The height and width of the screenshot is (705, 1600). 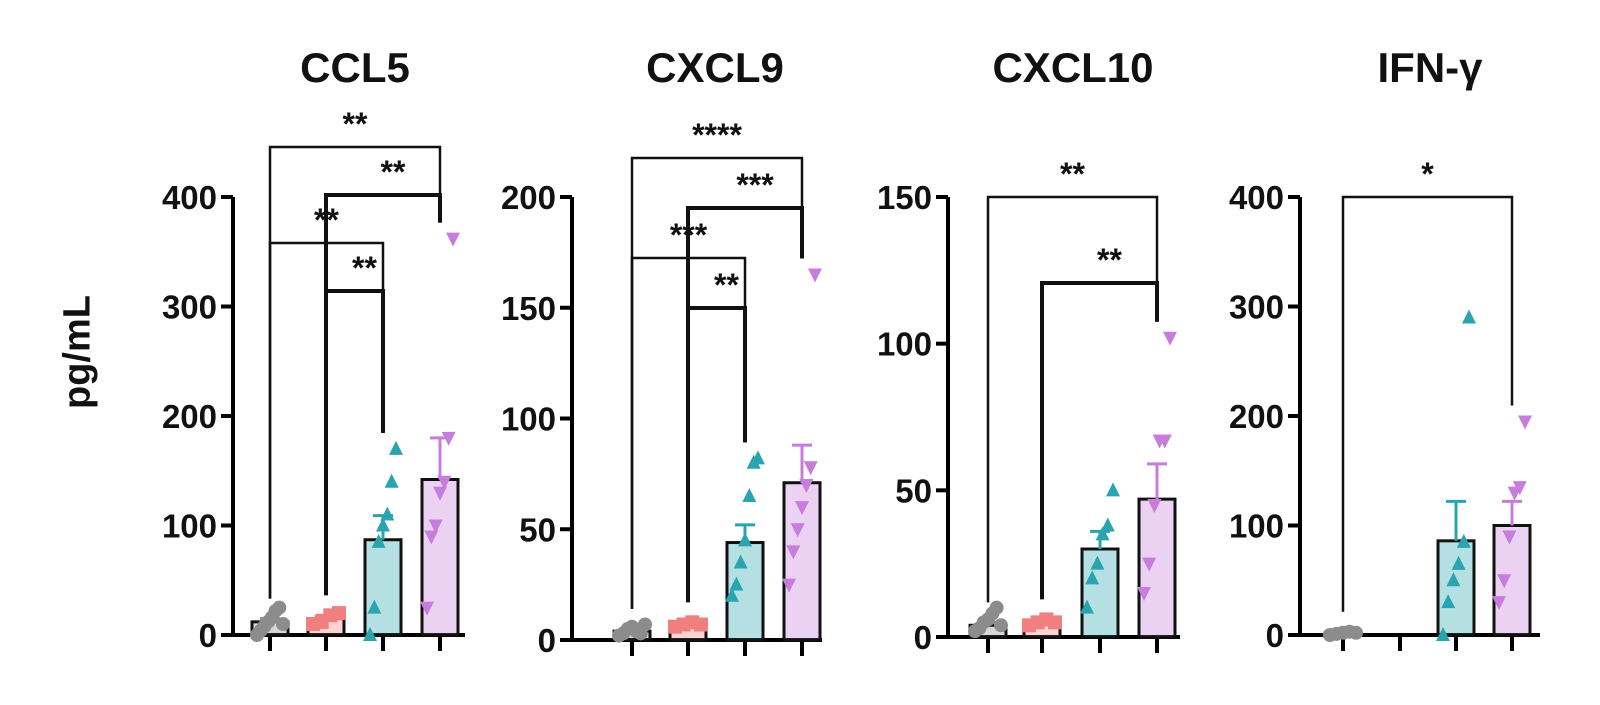 I want to click on panel4-sig-label: *, so click(x=1427, y=174).